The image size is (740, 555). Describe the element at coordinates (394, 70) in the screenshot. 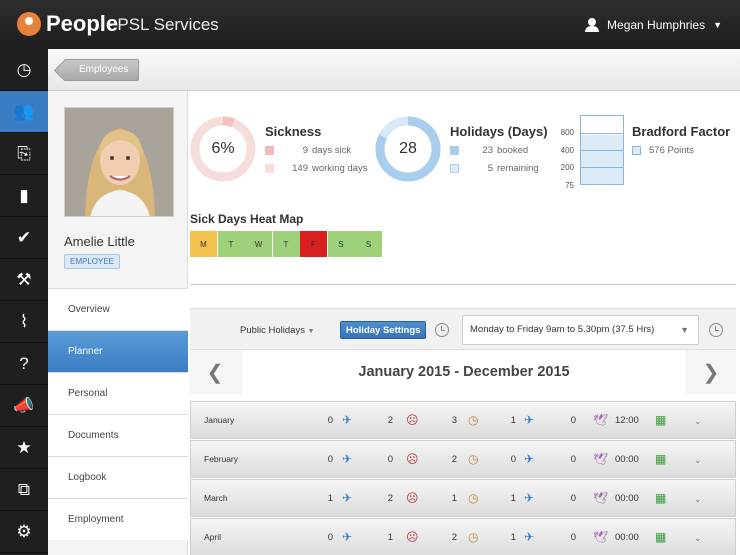

I see `breadcrumb-bar: Employees` at that location.